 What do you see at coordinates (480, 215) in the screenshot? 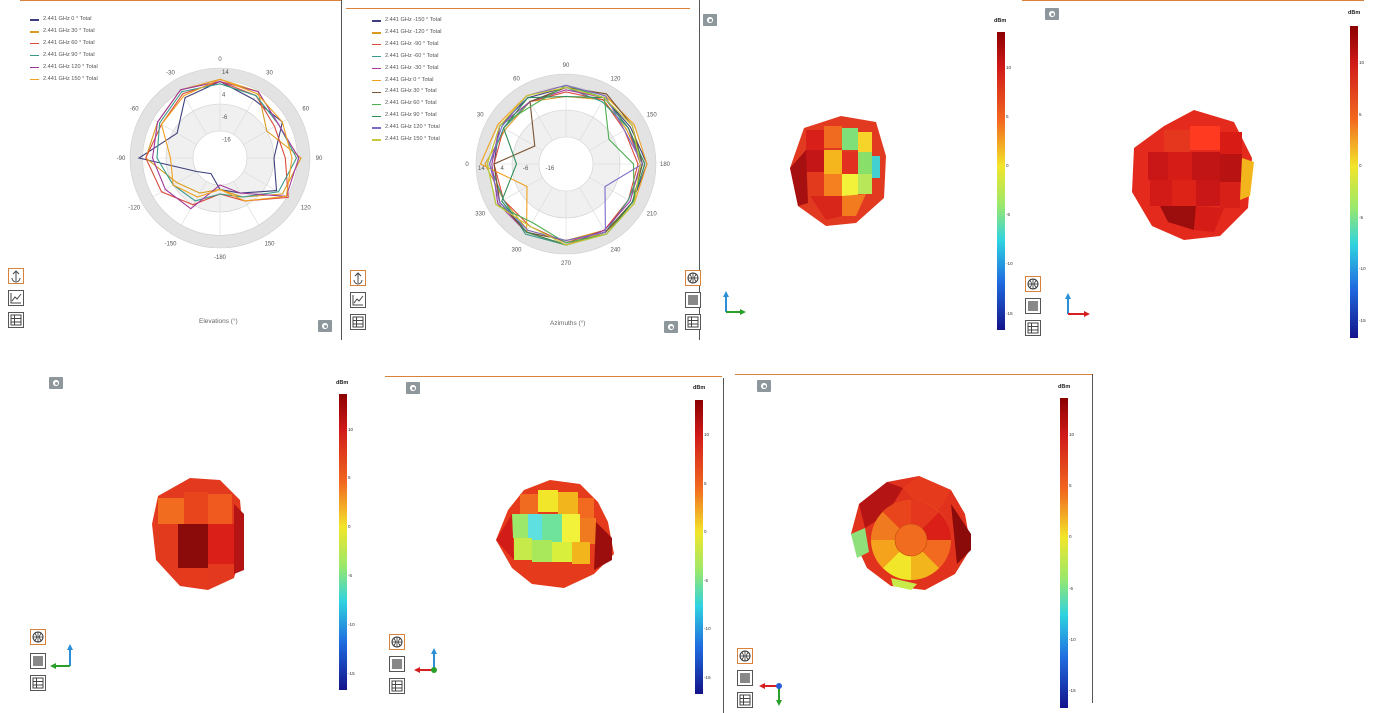
I see `angle-tick-label: 330` at bounding box center [480, 215].